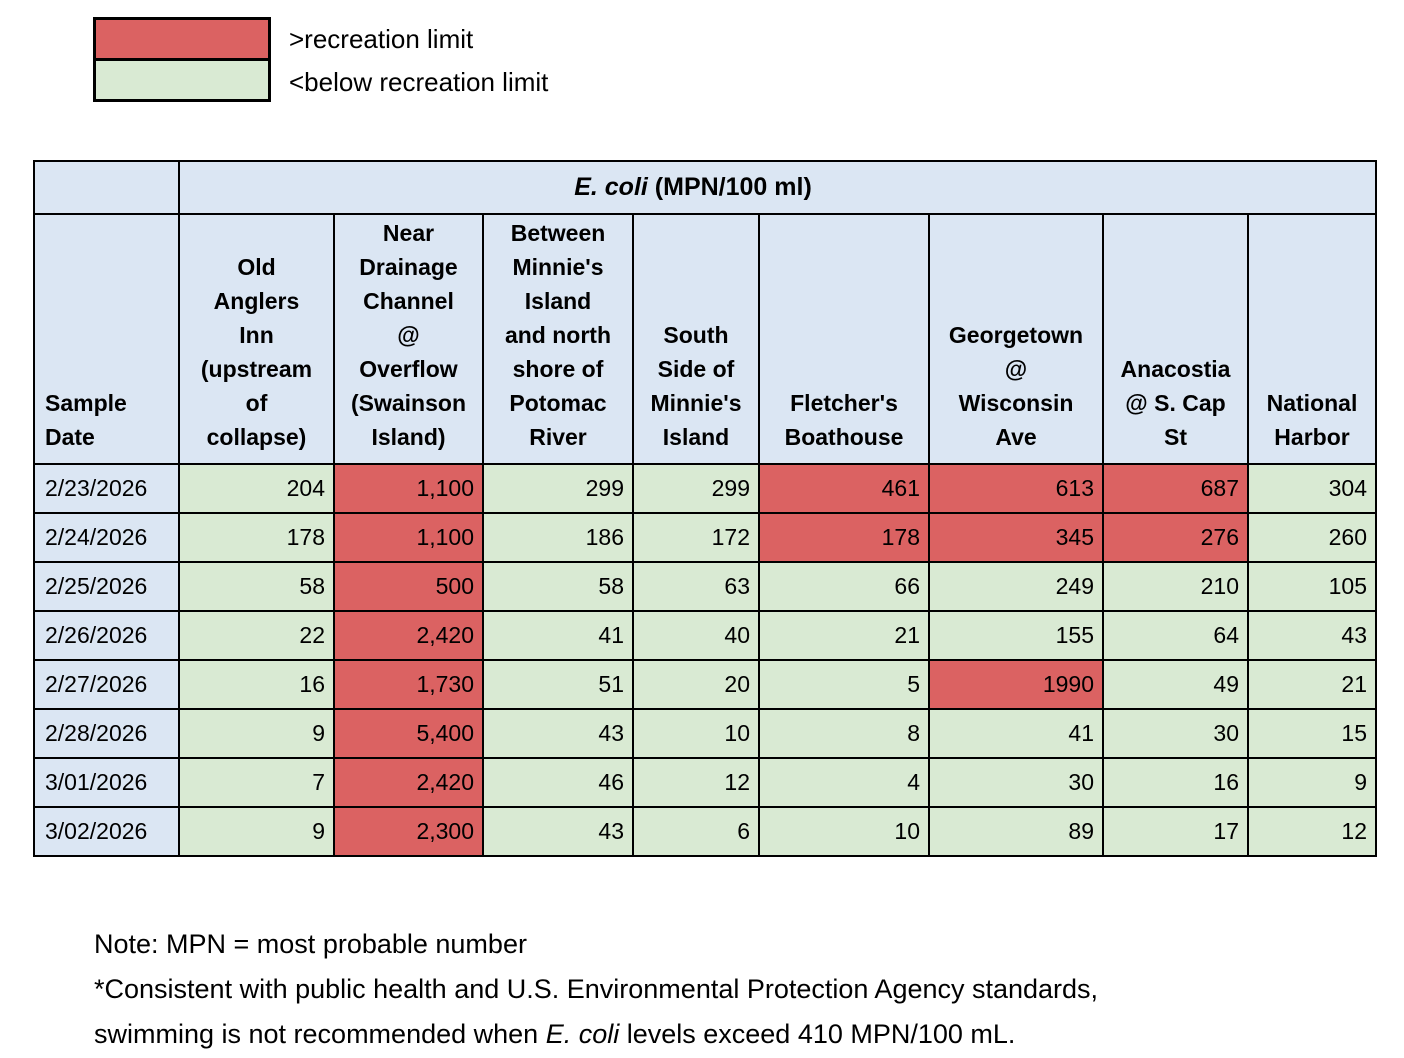 The image size is (1404, 1058). What do you see at coordinates (106, 586) in the screenshot?
I see `sample-date-cell: 2/25/2026` at bounding box center [106, 586].